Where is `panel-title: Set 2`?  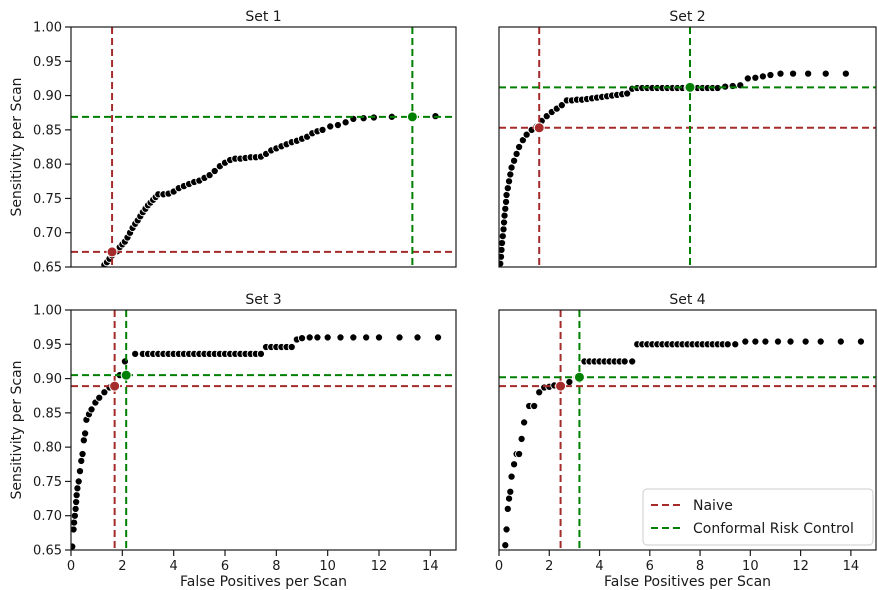 panel-title: Set 2 is located at coordinates (687, 17).